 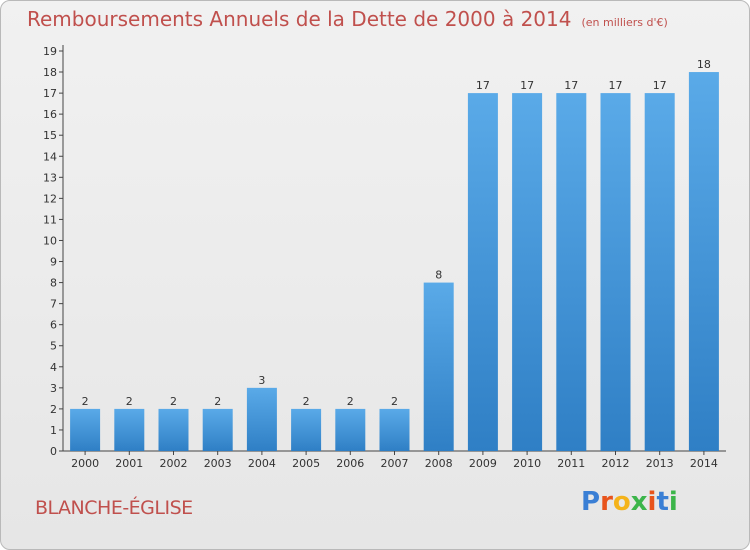 I want to click on x-tick-label: 2011, so click(x=571, y=463).